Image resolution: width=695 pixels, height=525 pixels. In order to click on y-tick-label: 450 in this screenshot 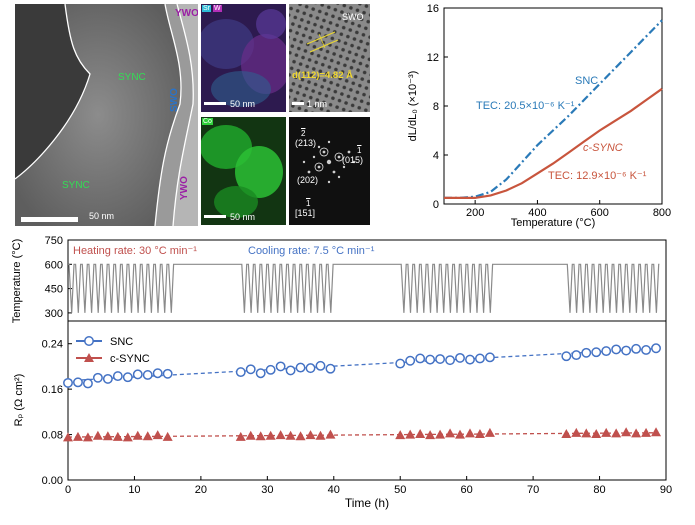, I will do `click(54, 290)`.